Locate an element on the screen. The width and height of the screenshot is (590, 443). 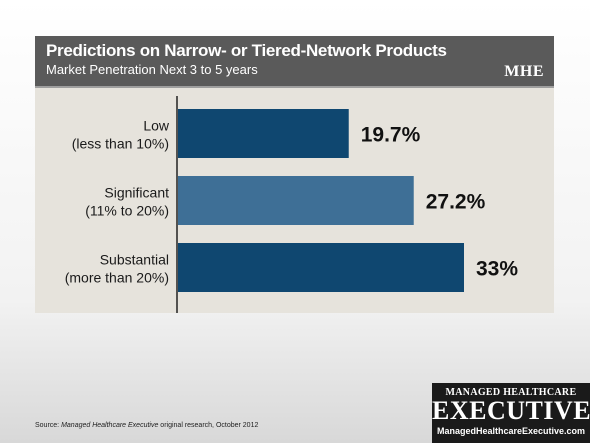
chart-subtitle: Market Penetration Next 3 to 5 years is located at coordinates (152, 69).